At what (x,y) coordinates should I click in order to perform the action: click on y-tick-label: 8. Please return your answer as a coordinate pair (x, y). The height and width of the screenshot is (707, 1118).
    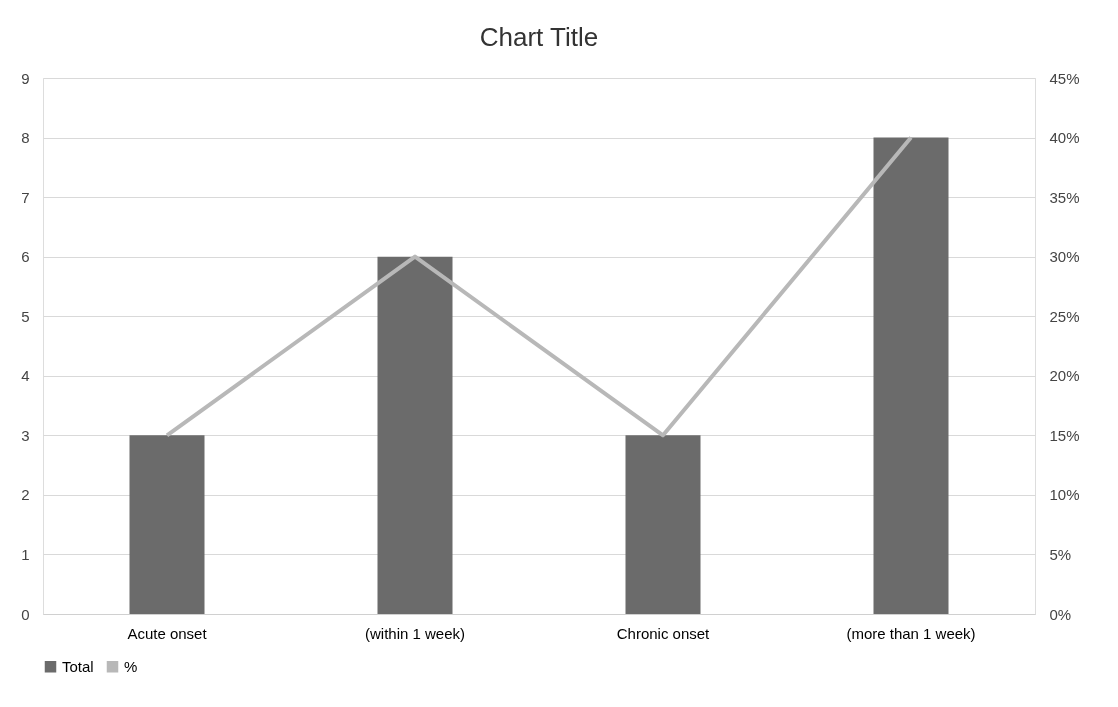
    Looking at the image, I should click on (25, 138).